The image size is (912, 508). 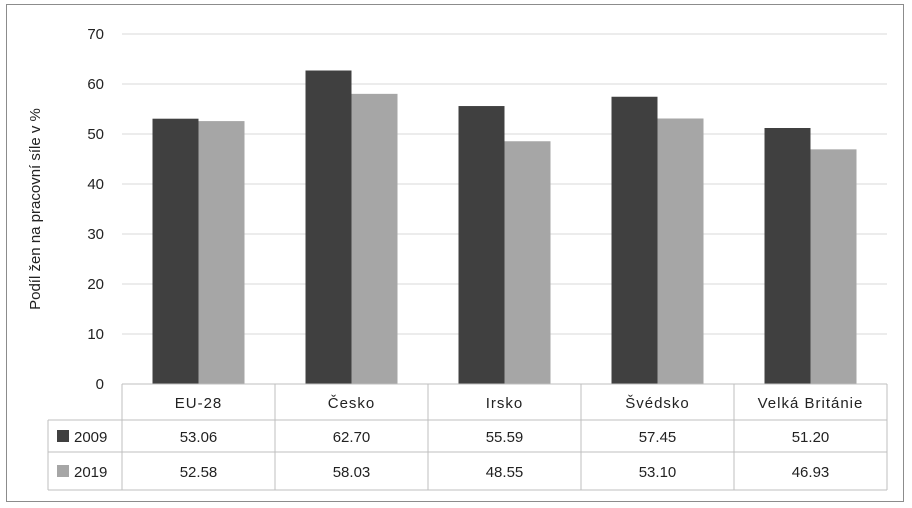 What do you see at coordinates (811, 403) in the screenshot?
I see `category-label: Velká Británie` at bounding box center [811, 403].